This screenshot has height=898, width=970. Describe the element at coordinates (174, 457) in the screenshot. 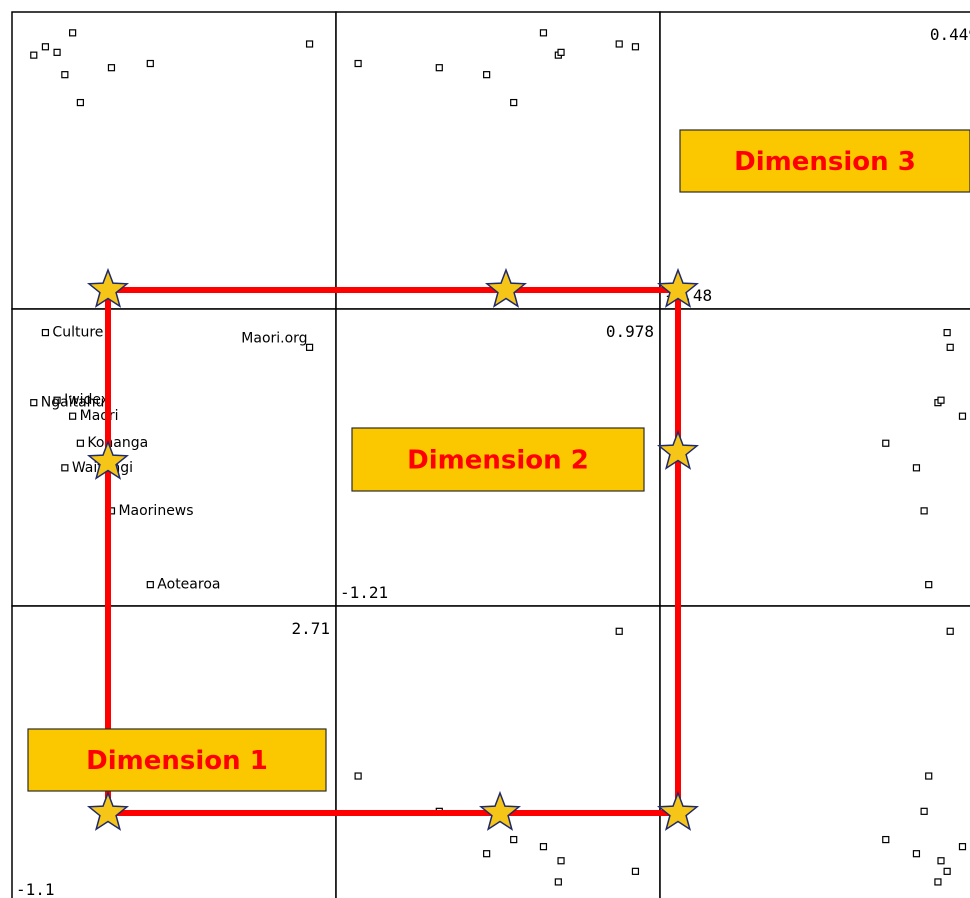

I see `panel-frame-r1-c0` at that location.